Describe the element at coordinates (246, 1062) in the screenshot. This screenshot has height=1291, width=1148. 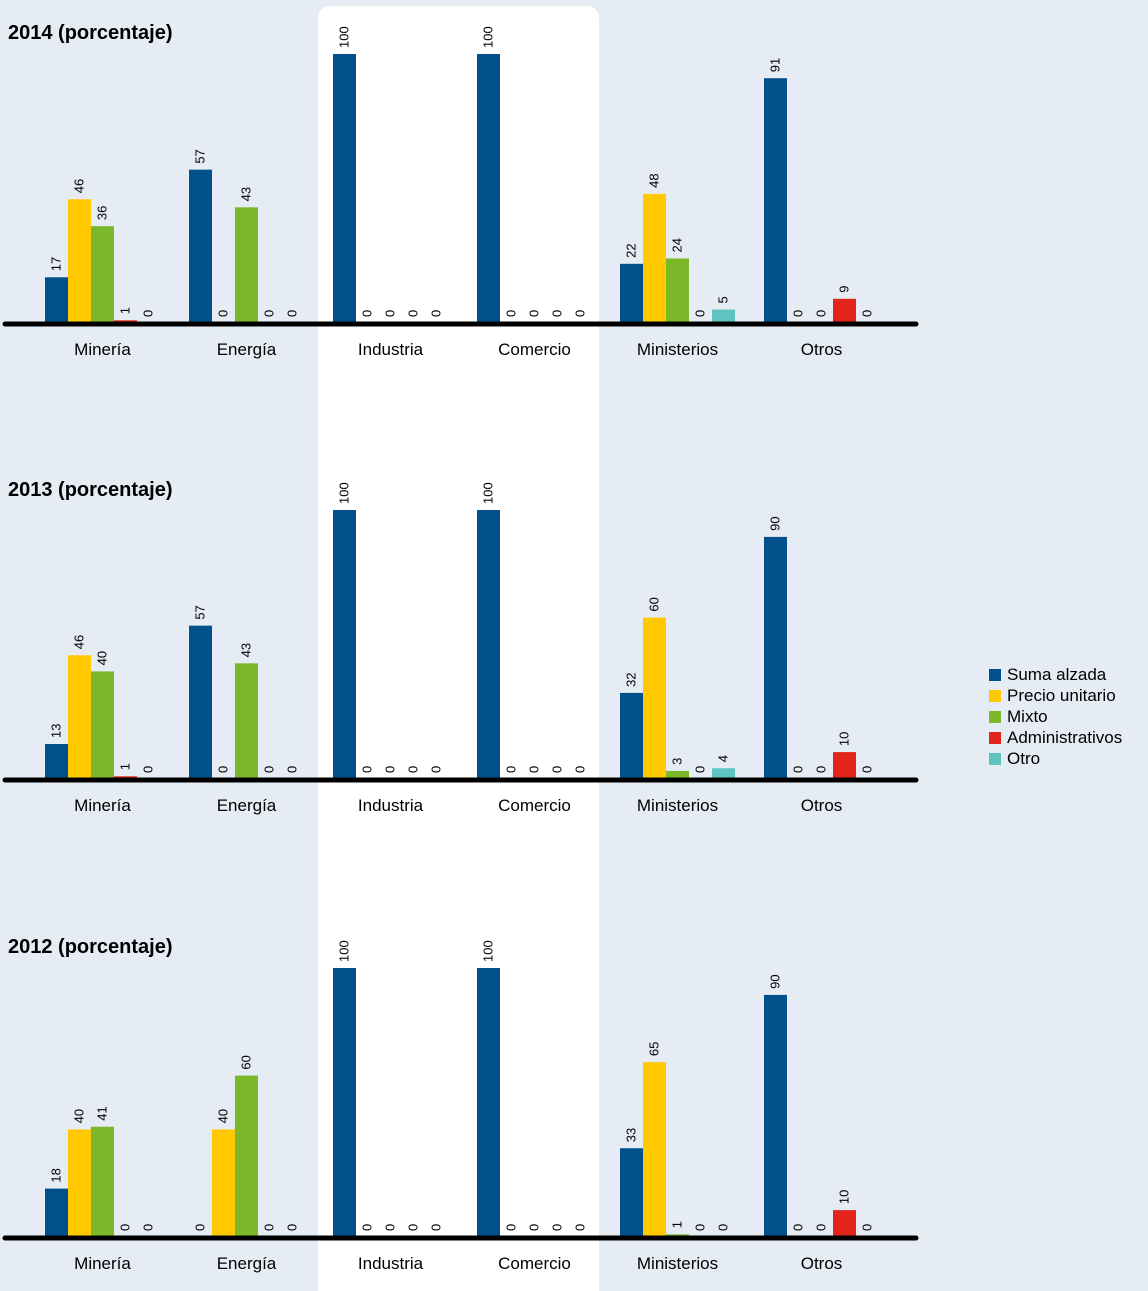
I see `value-label: 60` at that location.